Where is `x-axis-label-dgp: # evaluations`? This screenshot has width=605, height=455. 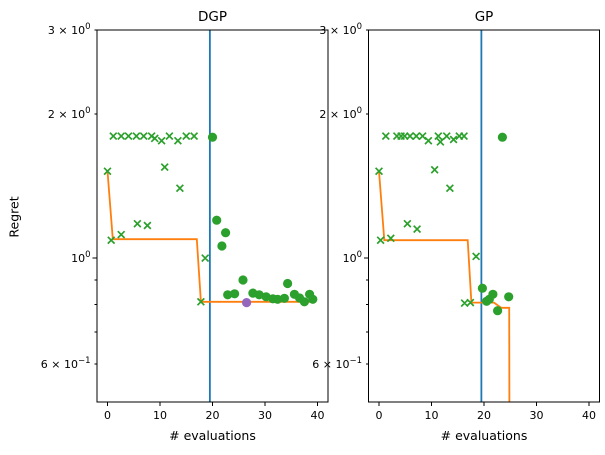 x-axis-label-dgp: # evaluations is located at coordinates (212, 435).